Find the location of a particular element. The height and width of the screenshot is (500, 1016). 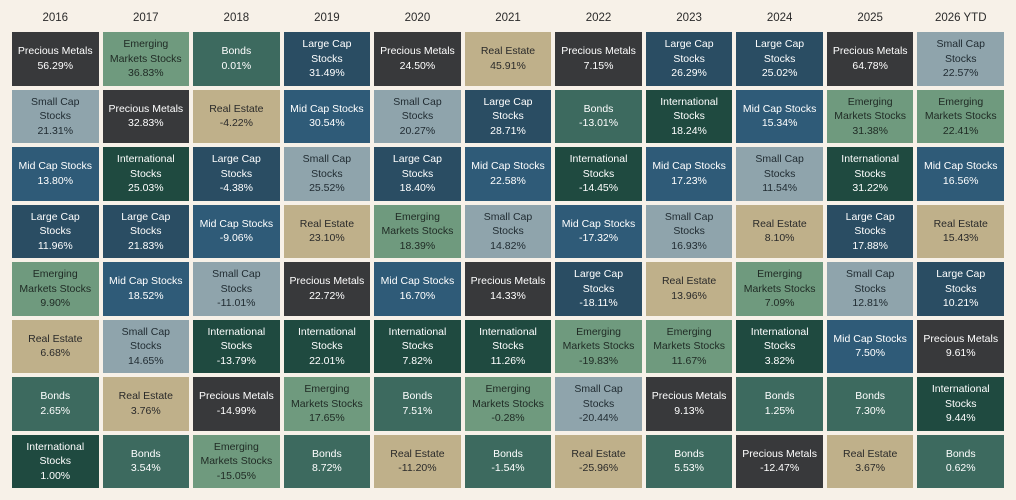

return-value: 20.27% is located at coordinates (417, 130).